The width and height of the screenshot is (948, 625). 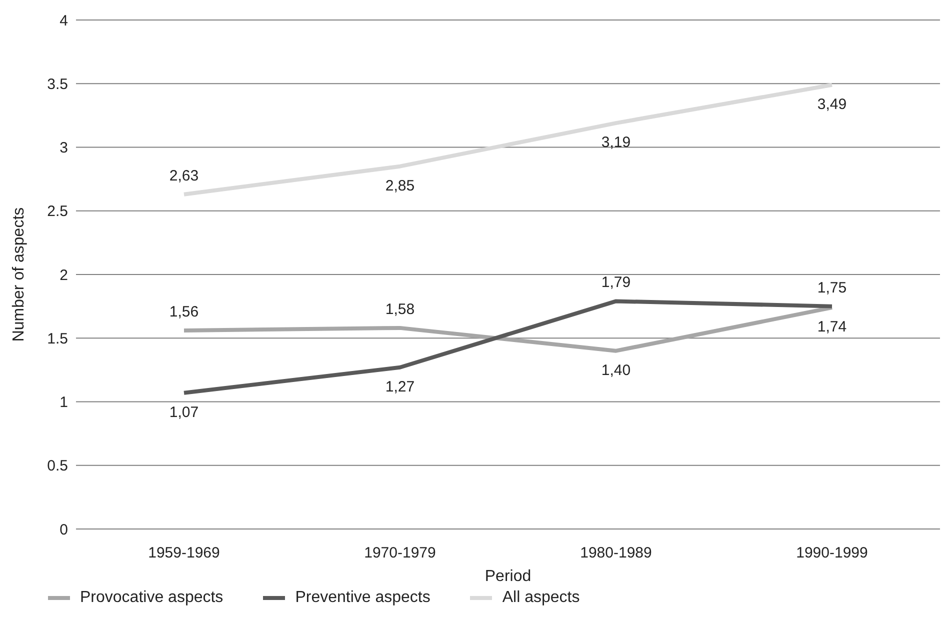 I want to click on y-tick-label: 1.5, so click(x=57, y=339).